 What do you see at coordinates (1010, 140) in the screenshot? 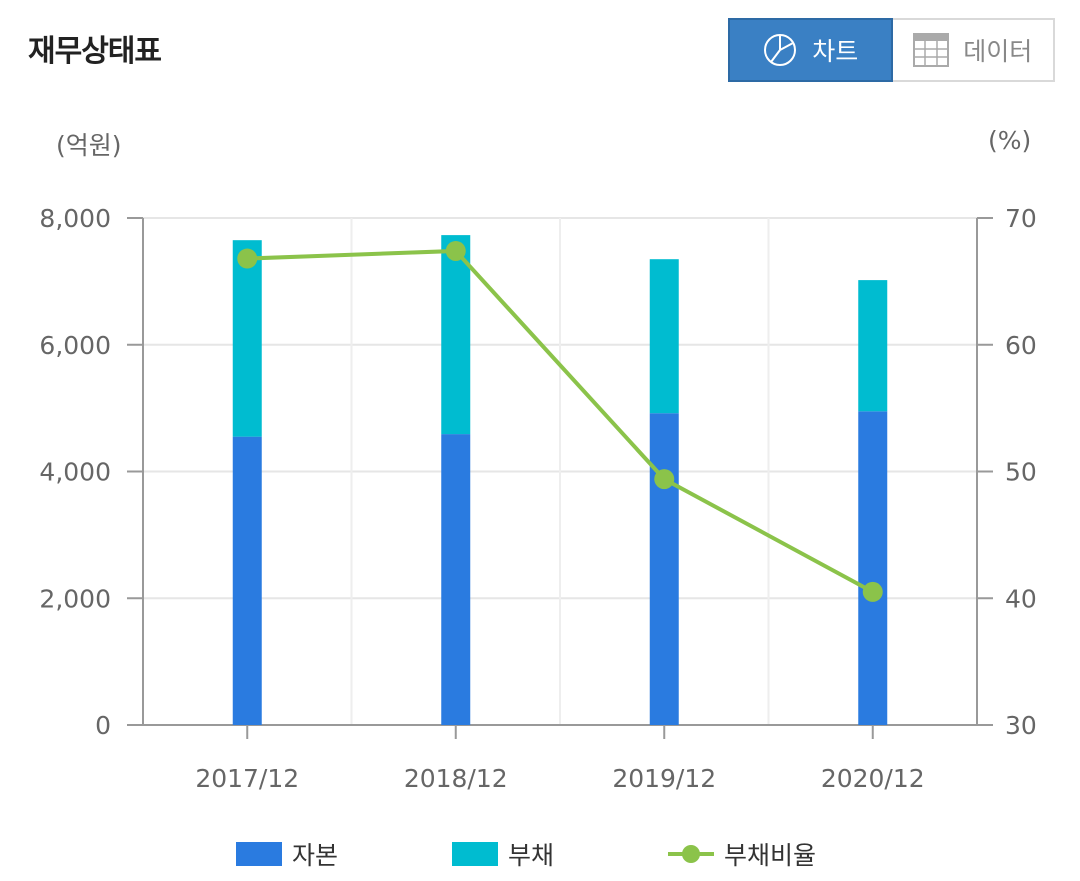
I see `right-axis-unit: (%)` at bounding box center [1010, 140].